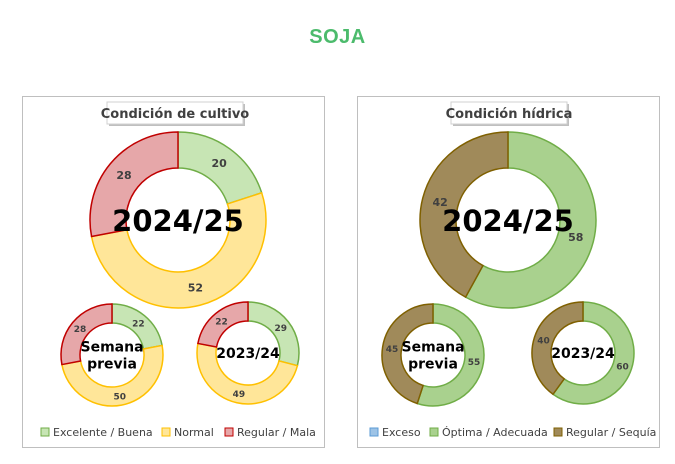 The width and height of the screenshot is (675, 464). Describe the element at coordinates (120, 397) in the screenshot. I see `data-label: 50` at that location.